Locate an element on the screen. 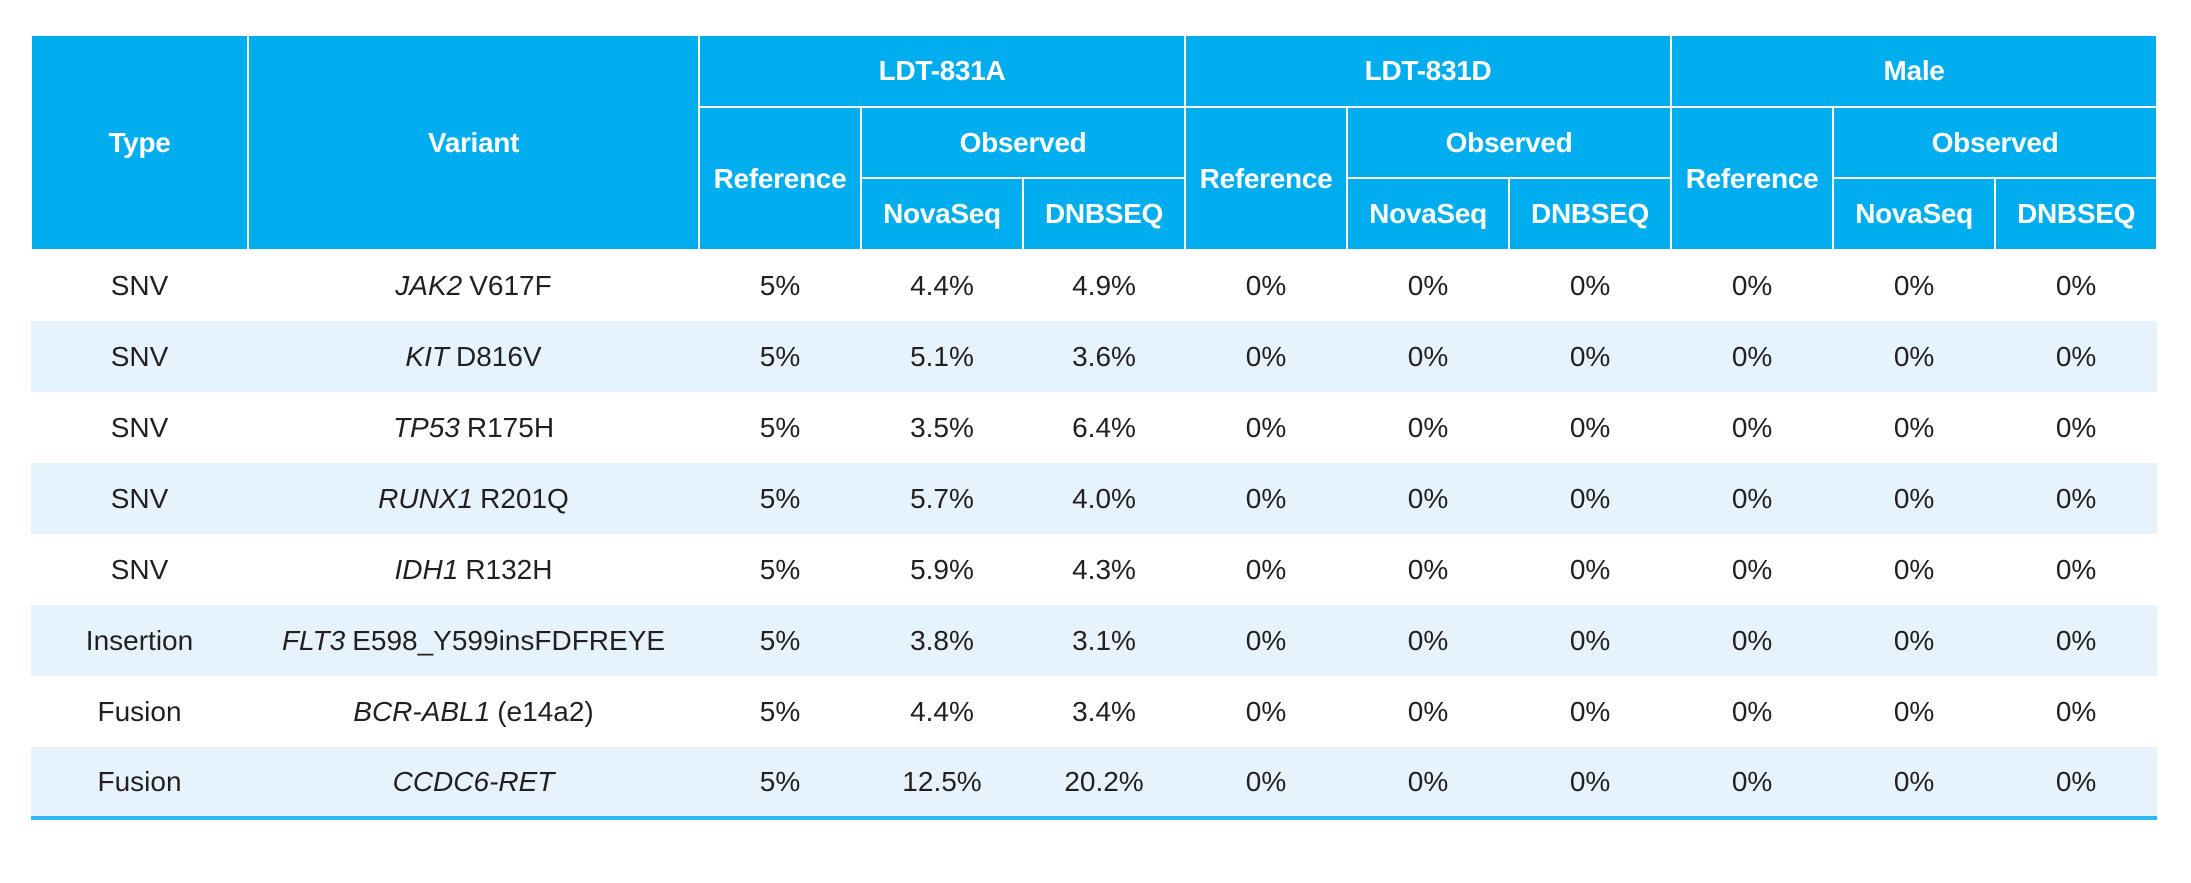 The width and height of the screenshot is (2191, 883). col-header-reference-1: Reference is located at coordinates (780, 178).